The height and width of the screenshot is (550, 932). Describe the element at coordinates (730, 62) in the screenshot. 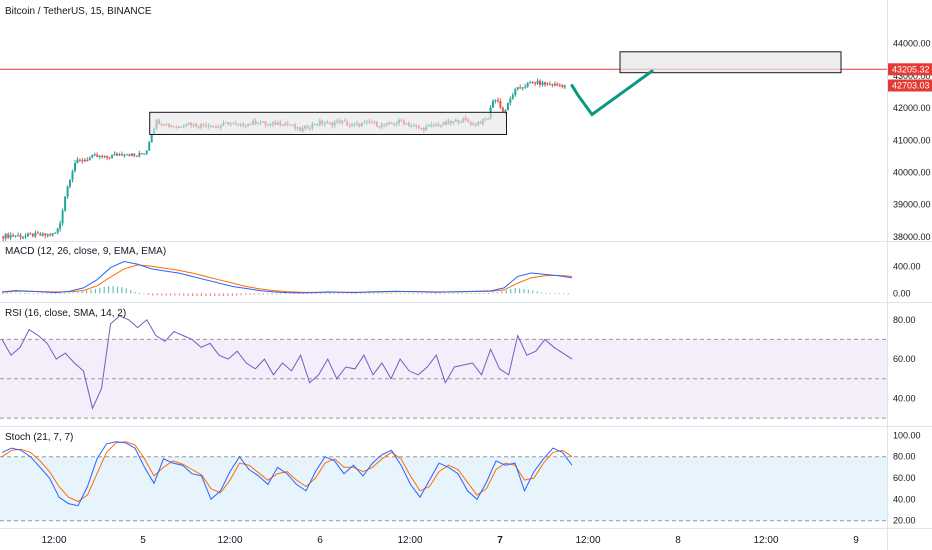

I see `target-box` at that location.